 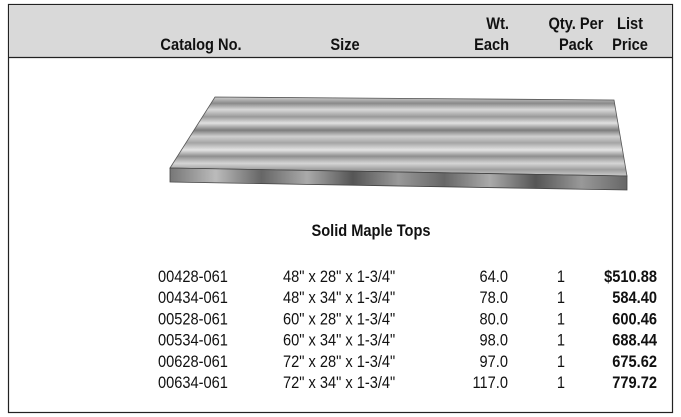 I want to click on column-header: Size, so click(x=344, y=45).